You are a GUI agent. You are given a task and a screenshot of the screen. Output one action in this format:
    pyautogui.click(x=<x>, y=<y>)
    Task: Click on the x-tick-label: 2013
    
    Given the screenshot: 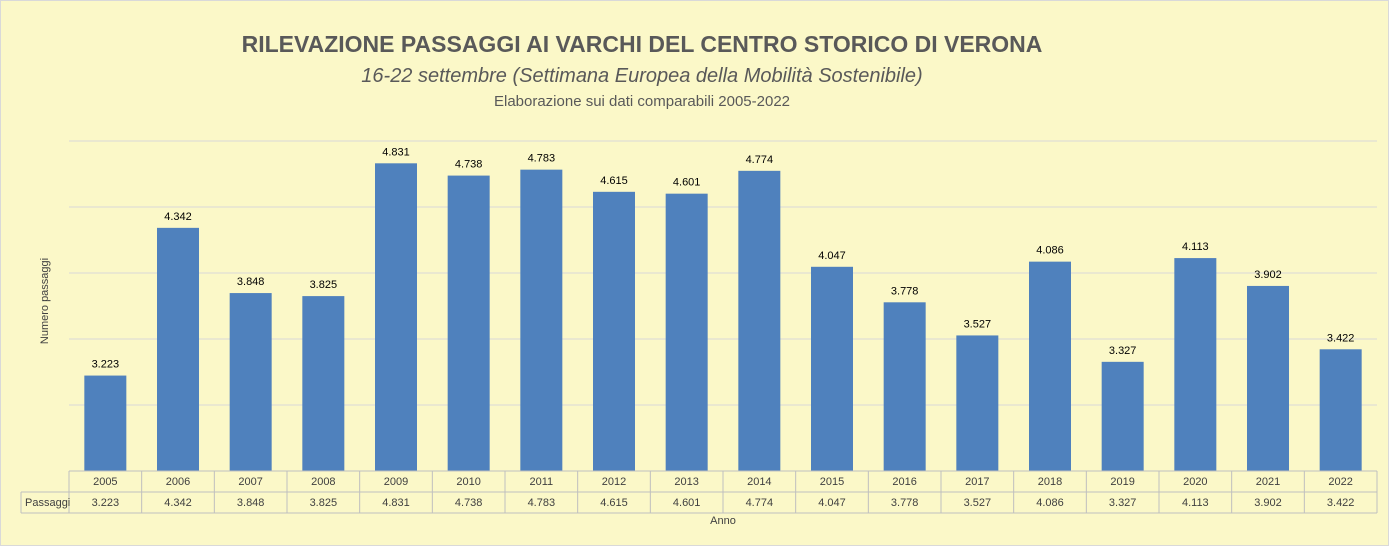 What is the action you would take?
    pyautogui.click(x=686, y=482)
    